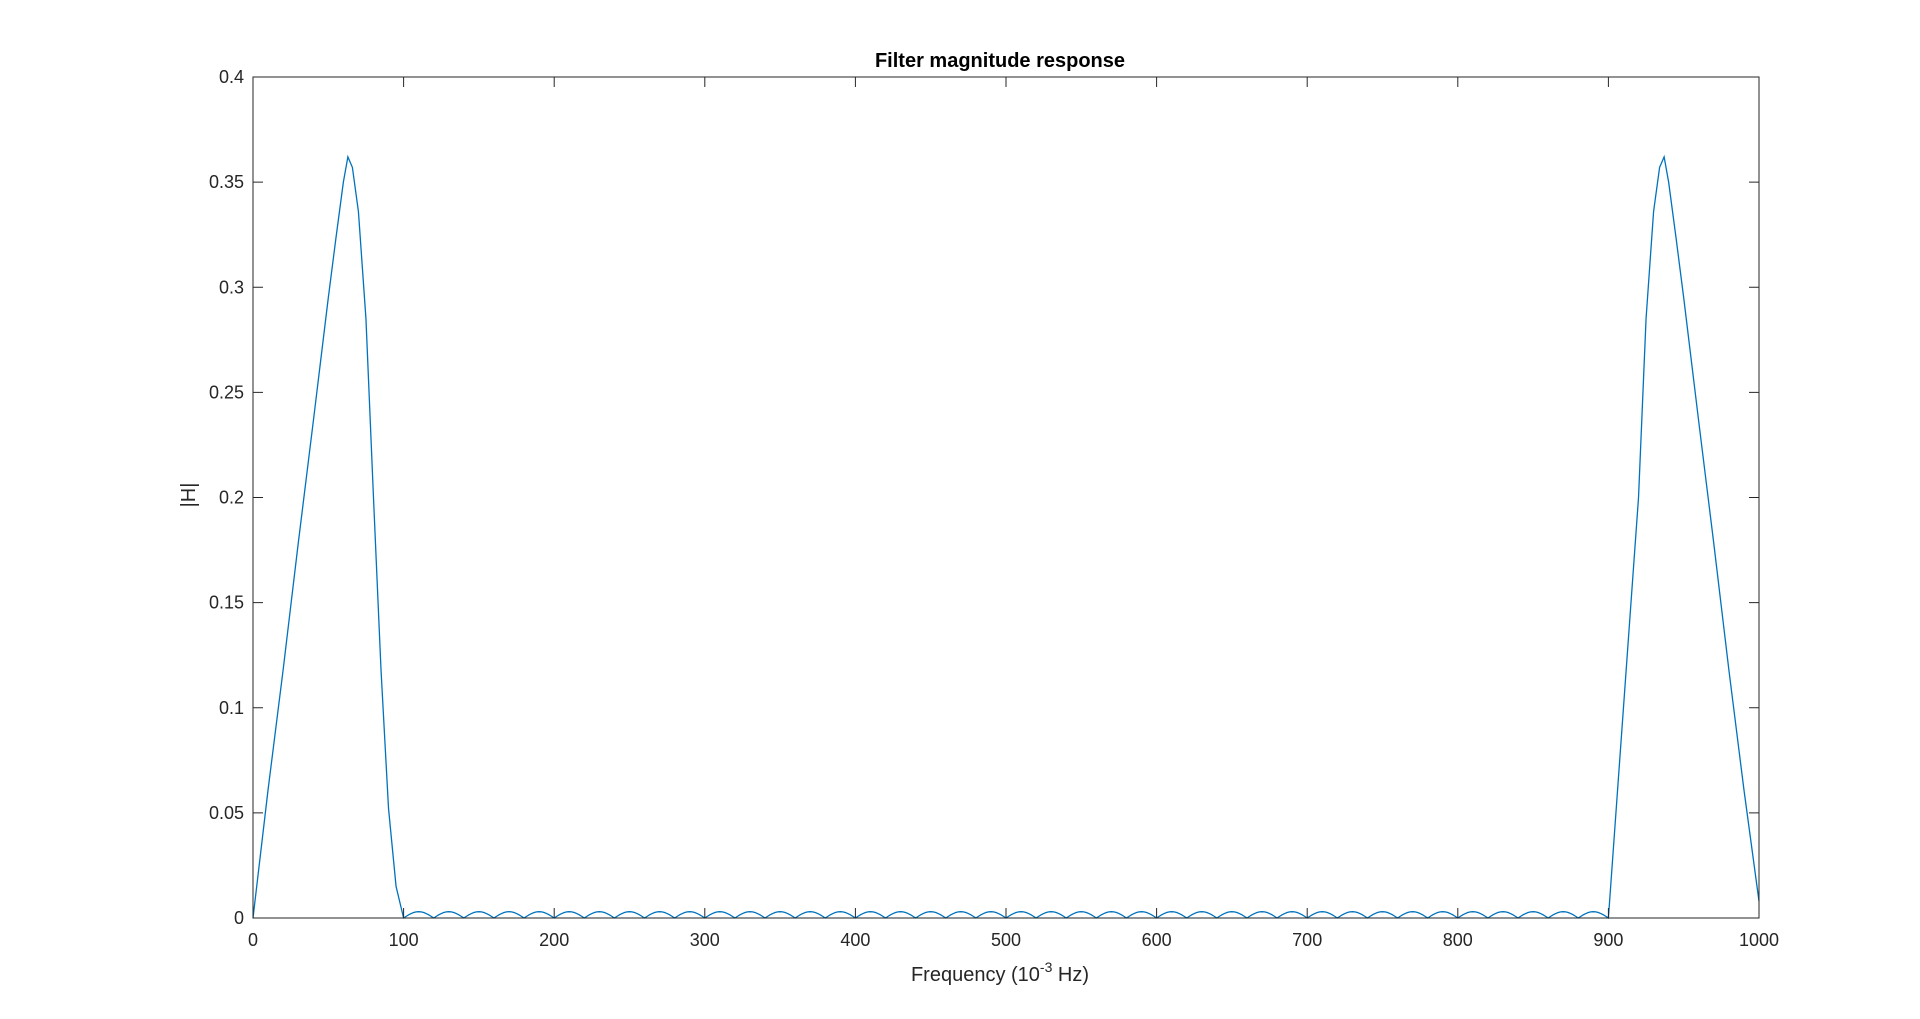 This screenshot has width=1920, height=1019. Describe the element at coordinates (1157, 940) in the screenshot. I see `x-tick-label: 600` at that location.